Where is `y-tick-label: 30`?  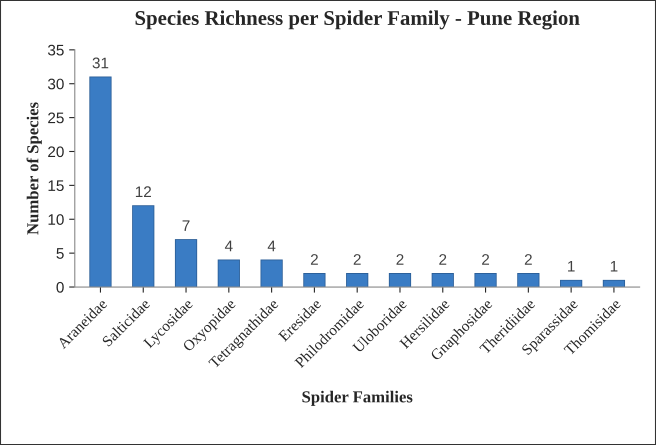 y-tick-label: 30 is located at coordinates (56, 84).